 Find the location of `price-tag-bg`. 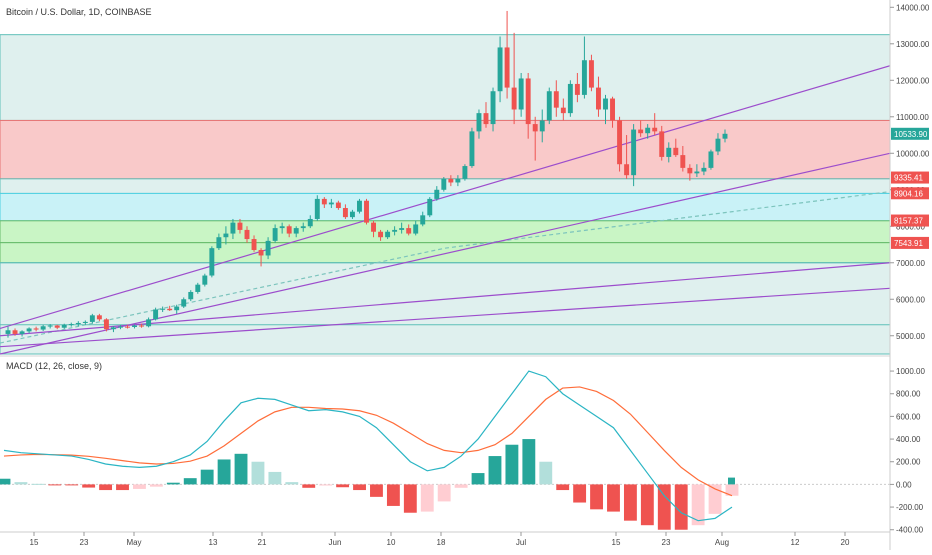

price-tag-bg is located at coordinates (910, 193).